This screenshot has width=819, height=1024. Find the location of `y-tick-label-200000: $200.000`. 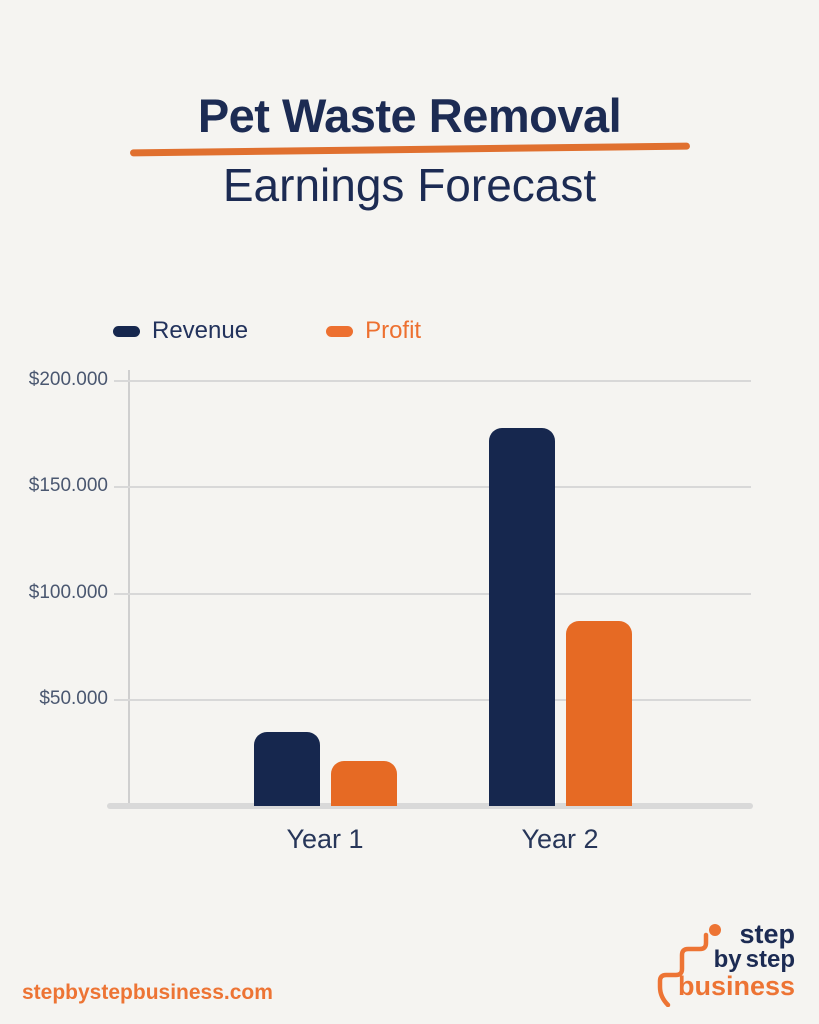

y-tick-label-200000: $200.000 is located at coordinates (68, 379).